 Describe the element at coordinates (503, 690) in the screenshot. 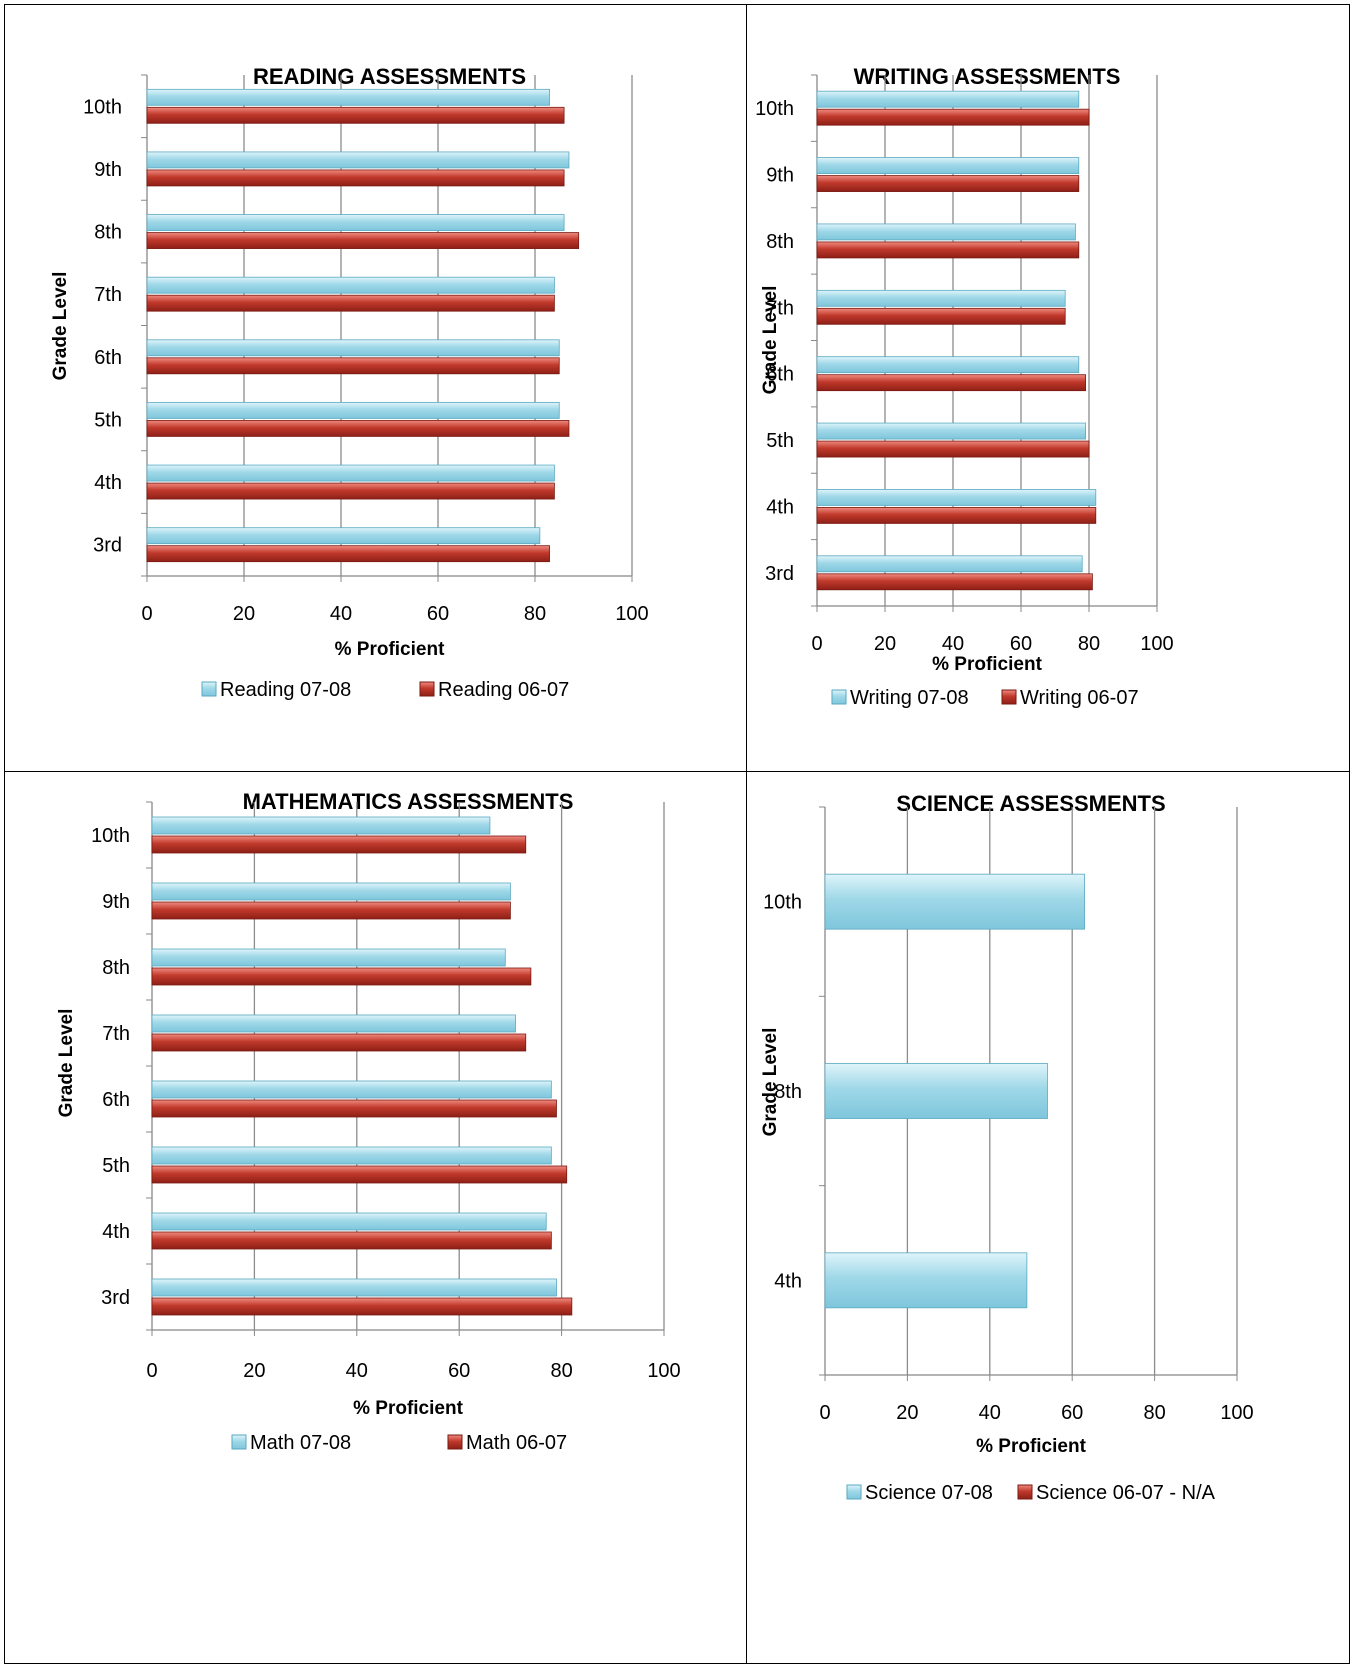

I see `legend-label: Reading 06-07` at that location.